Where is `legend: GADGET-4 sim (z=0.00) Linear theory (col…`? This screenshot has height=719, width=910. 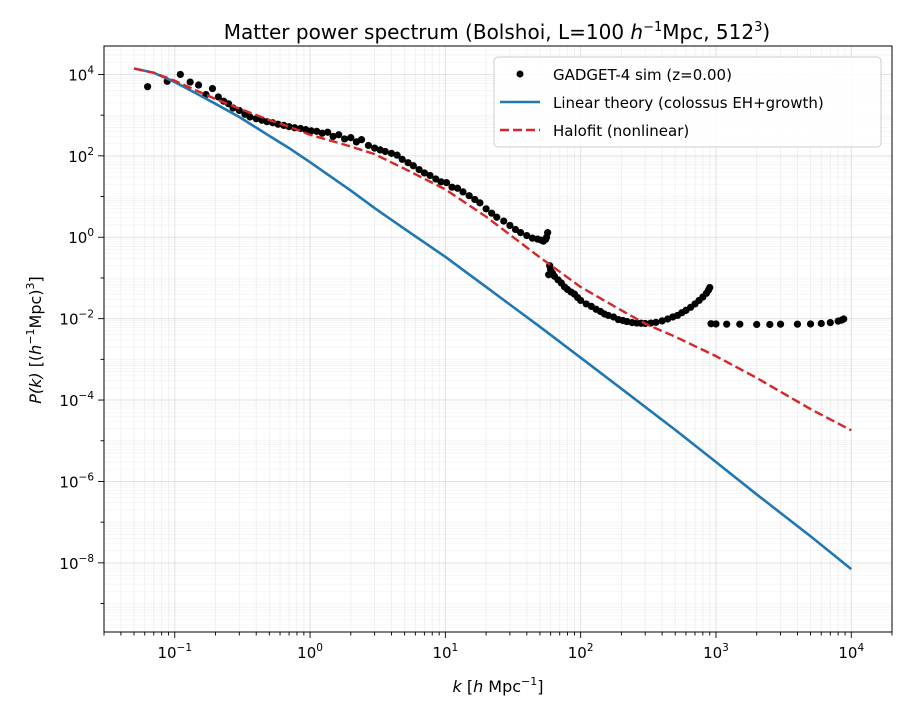
legend: GADGET-4 sim (z=0.00) Linear theory (col… is located at coordinates (687, 102).